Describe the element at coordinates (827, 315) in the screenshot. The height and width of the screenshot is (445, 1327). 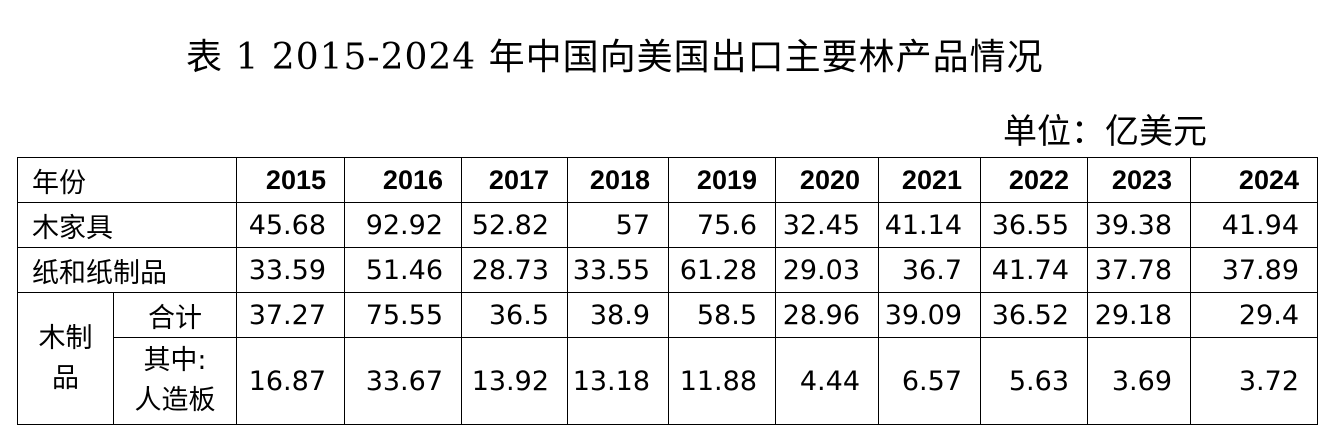
I see `value-cell: 28.96` at that location.